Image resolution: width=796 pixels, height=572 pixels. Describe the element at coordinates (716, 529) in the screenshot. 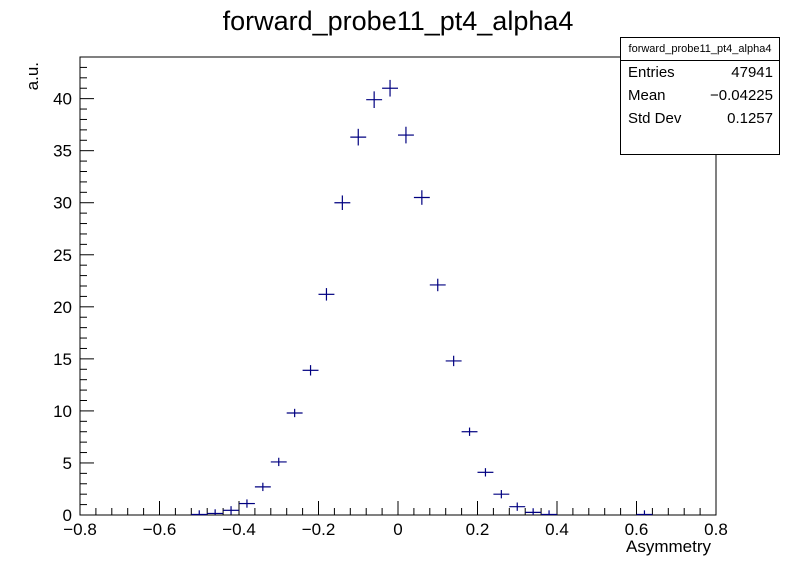

I see `x-tick-label: 0.8` at that location.